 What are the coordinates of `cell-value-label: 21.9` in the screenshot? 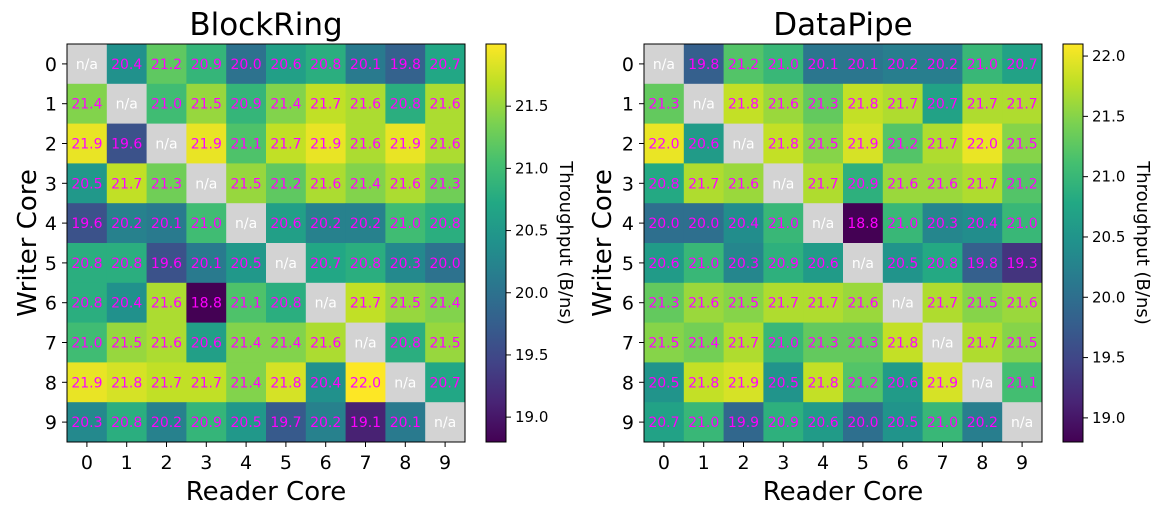 It's located at (862, 145).